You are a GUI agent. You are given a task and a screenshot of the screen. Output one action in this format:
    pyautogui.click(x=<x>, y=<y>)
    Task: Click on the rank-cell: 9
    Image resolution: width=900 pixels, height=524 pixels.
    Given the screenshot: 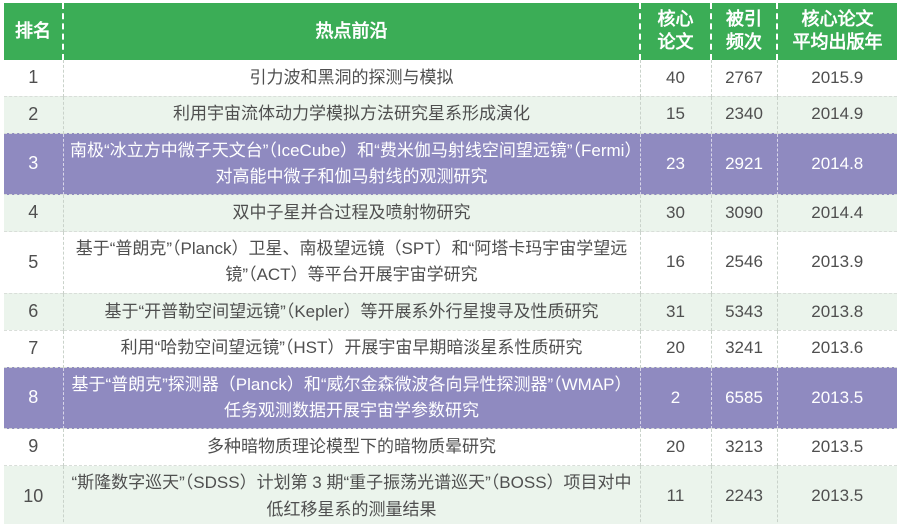 What is the action you would take?
    pyautogui.click(x=33, y=447)
    